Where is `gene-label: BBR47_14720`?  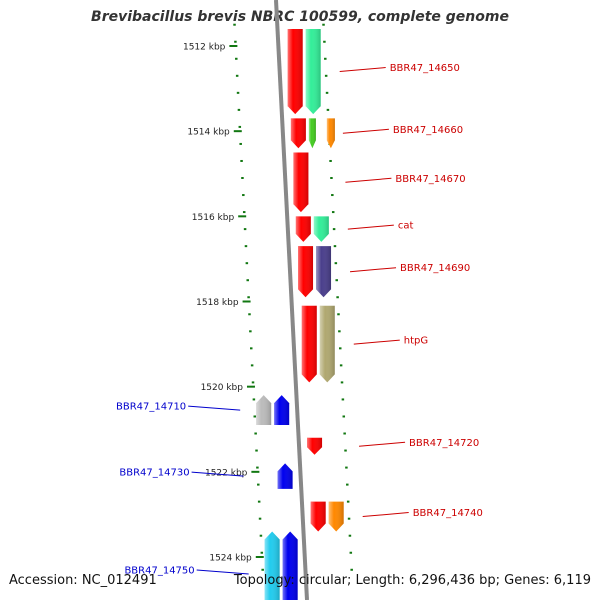 gene-label: BBR47_14720 is located at coordinates (444, 443).